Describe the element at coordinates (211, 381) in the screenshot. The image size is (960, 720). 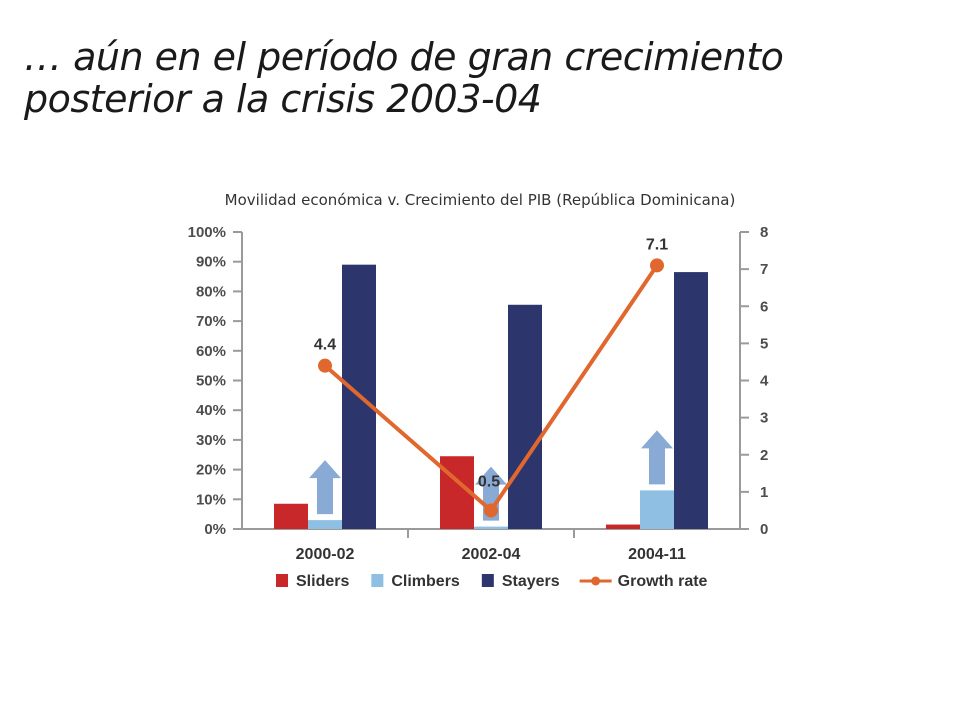
I see `y-left-tick-label: 50%` at that location.